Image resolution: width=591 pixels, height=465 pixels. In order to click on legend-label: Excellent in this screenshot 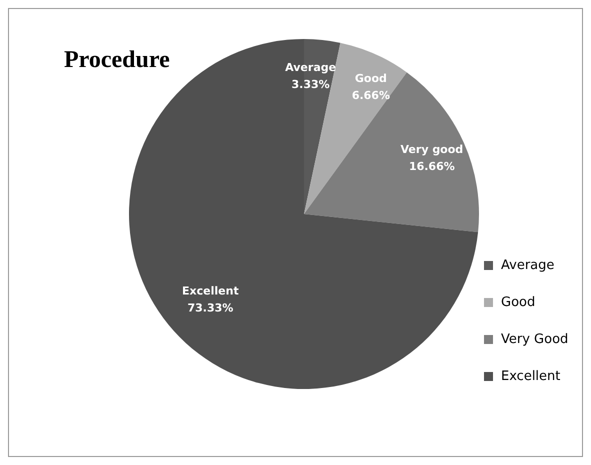, I will do `click(530, 376)`.